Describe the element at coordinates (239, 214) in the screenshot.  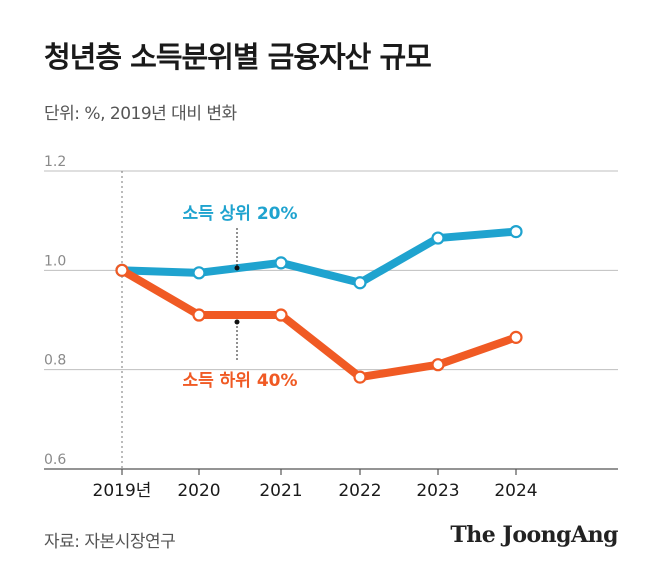
I see `series-label: 소득 상위 20%` at that location.